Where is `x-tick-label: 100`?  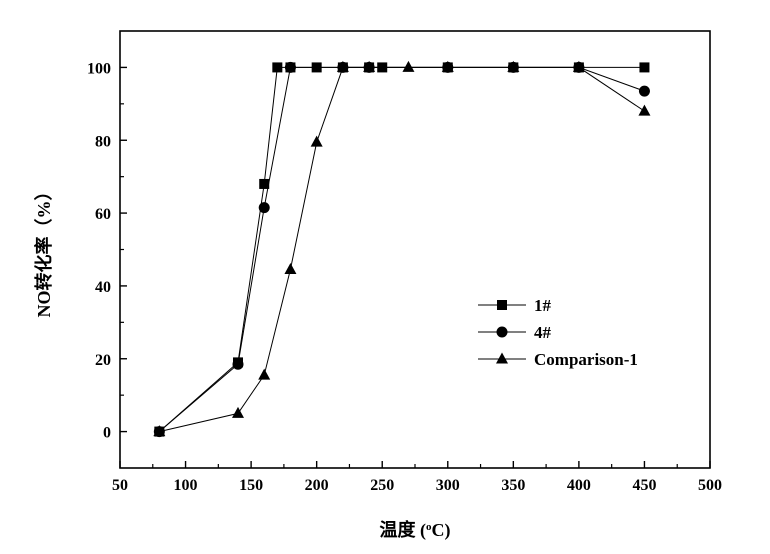
x-tick-label: 100 is located at coordinates (186, 485).